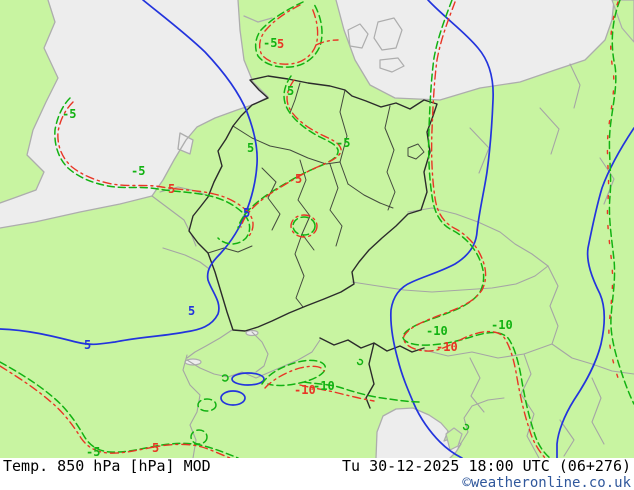 The image size is (634, 490). I want to click on istria, so click(454, 439).